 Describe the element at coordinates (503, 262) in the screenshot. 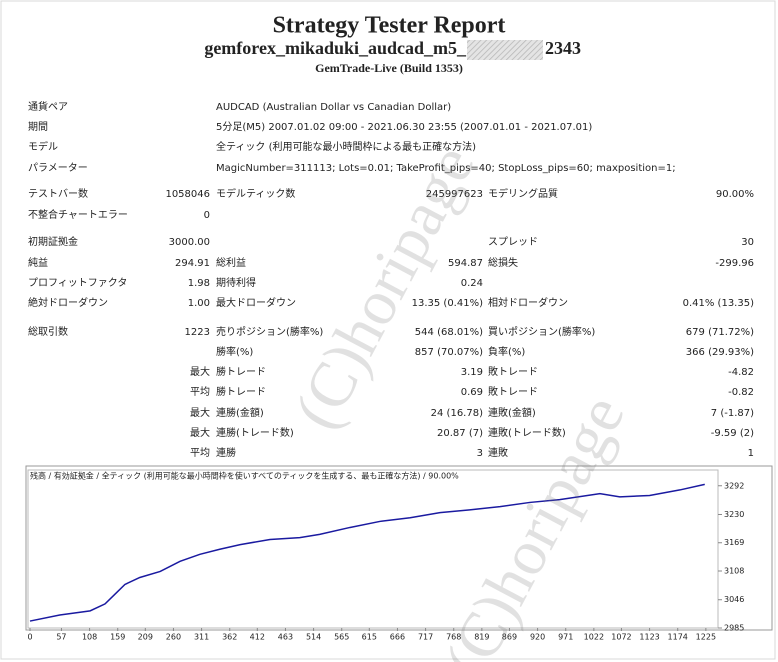

I see `row-label: 総損失` at that location.